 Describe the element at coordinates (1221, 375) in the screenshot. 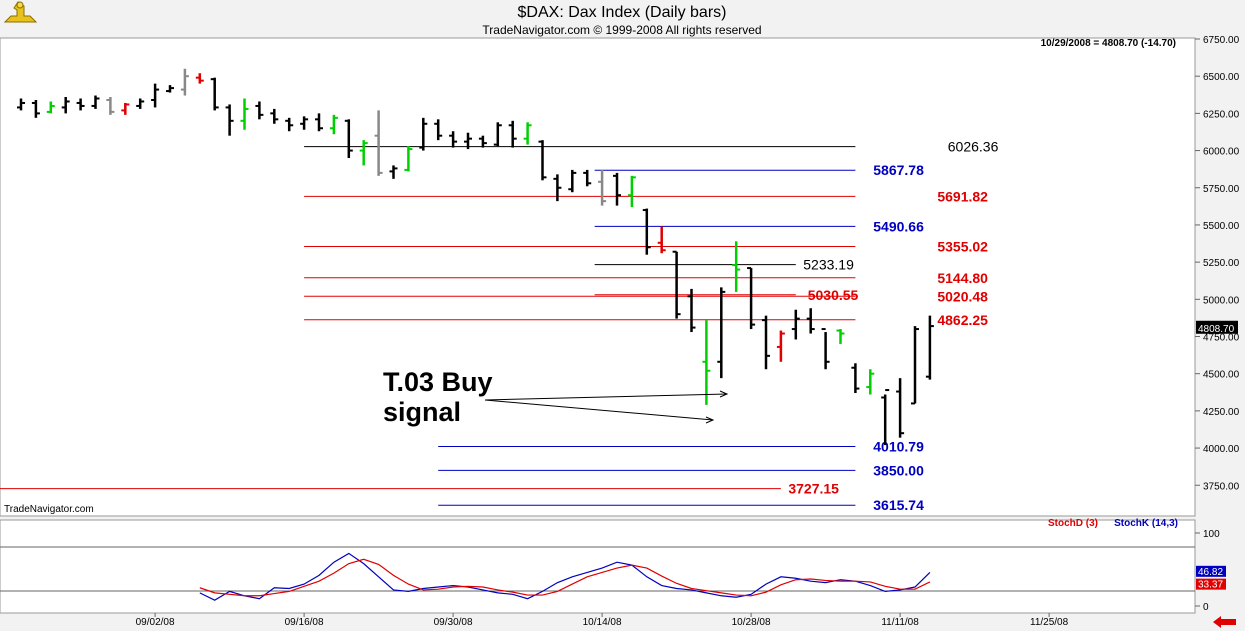

I see `price-tick-label: 4500.00` at that location.